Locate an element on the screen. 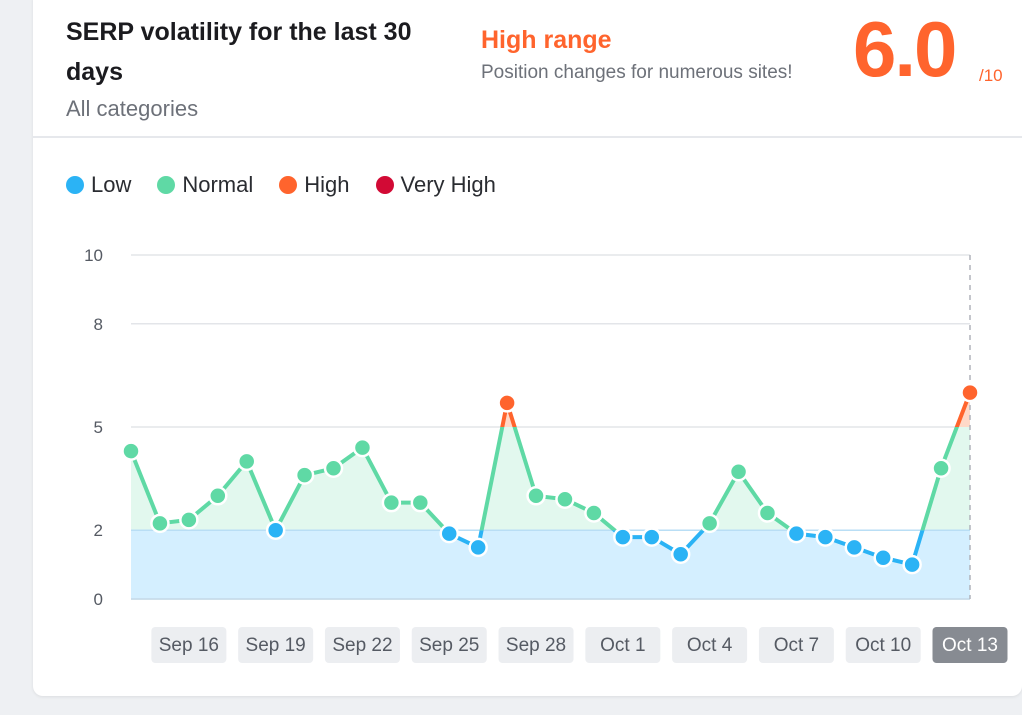  area-low is located at coordinates (550, 564).